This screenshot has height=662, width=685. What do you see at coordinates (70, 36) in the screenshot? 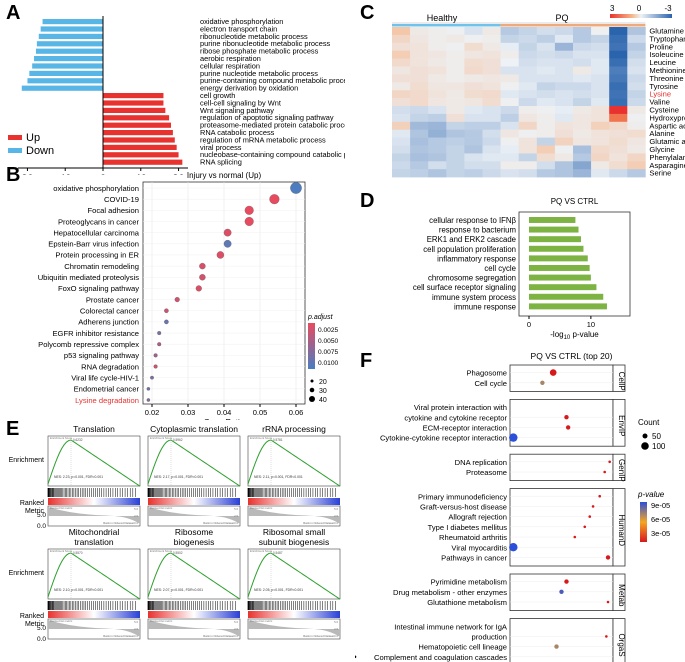
I see `bar-ribonucleotide-metabolic-process` at bounding box center [70, 36].